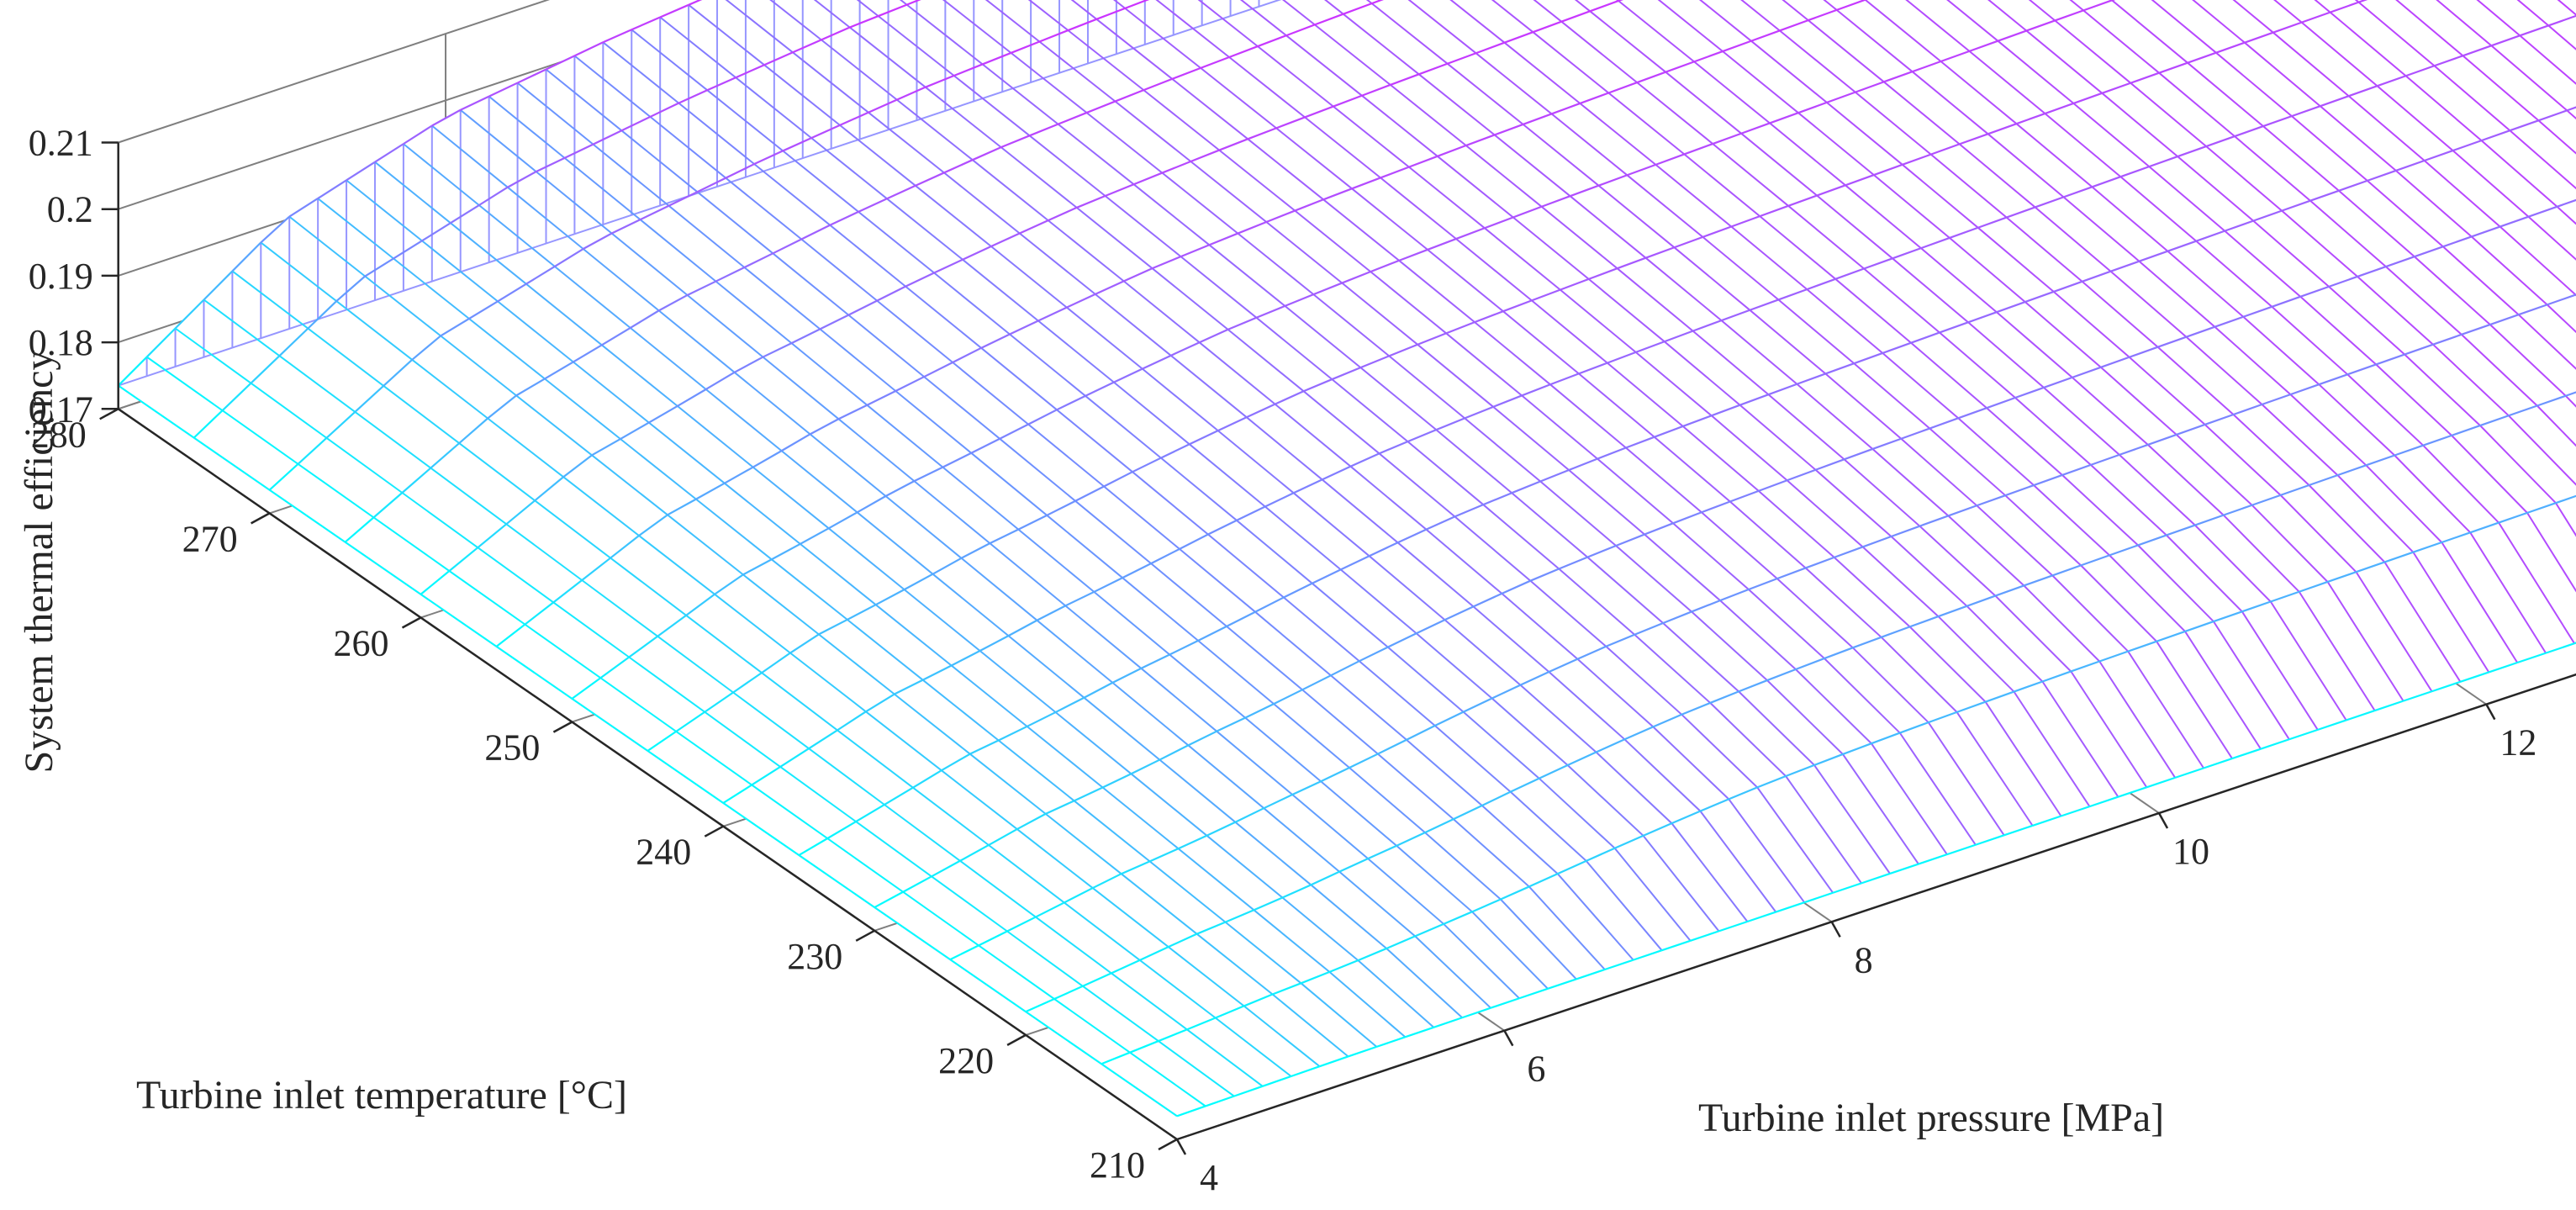  I want to click on y-tick-label: 230, so click(814, 956).